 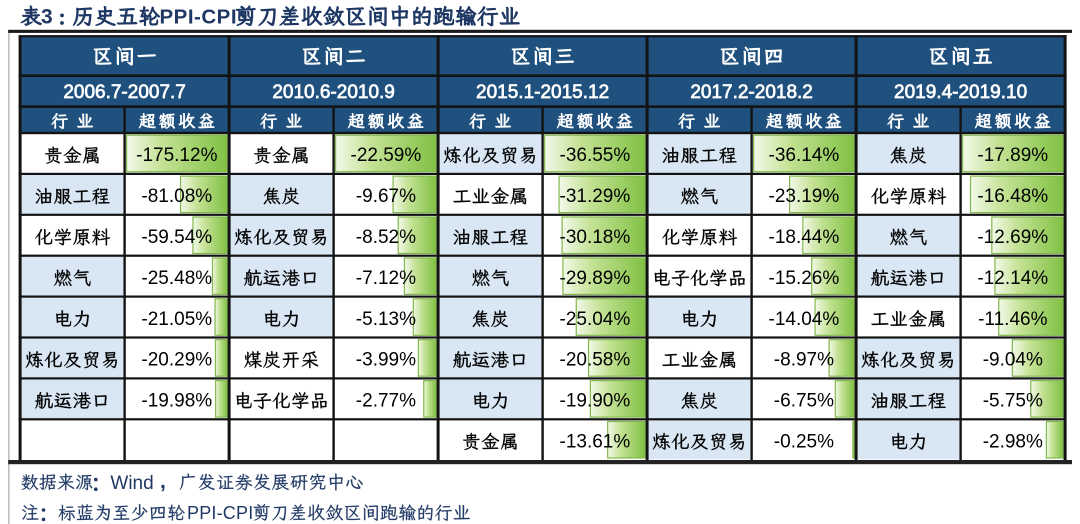 What do you see at coordinates (804, 237) in the screenshot?
I see `svg-text: -18.44%` at bounding box center [804, 237].